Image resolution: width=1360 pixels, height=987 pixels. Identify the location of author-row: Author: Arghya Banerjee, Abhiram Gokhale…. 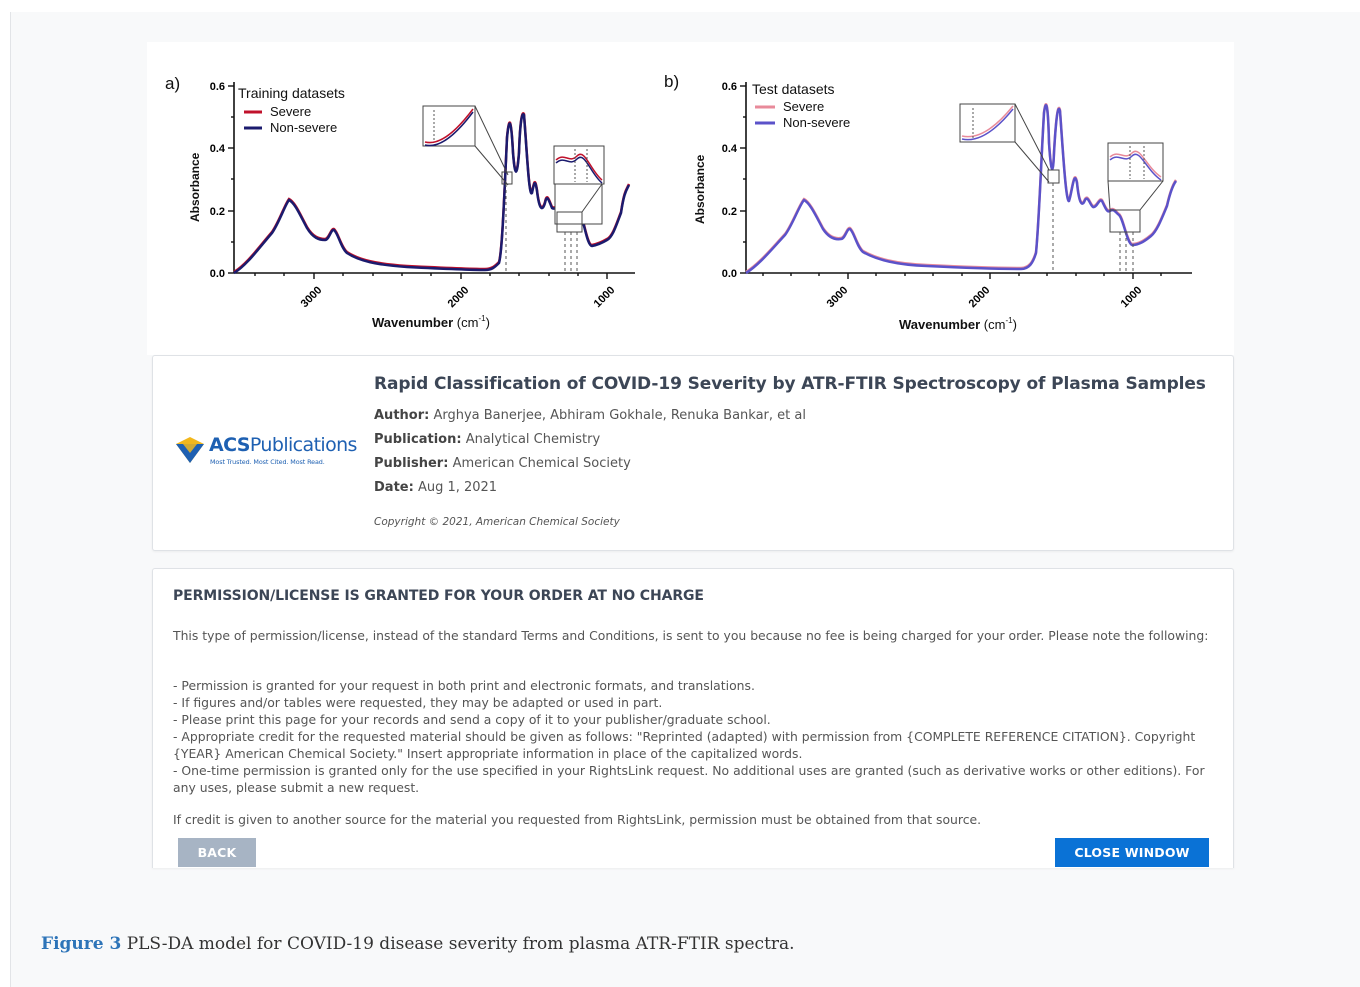
(590, 415).